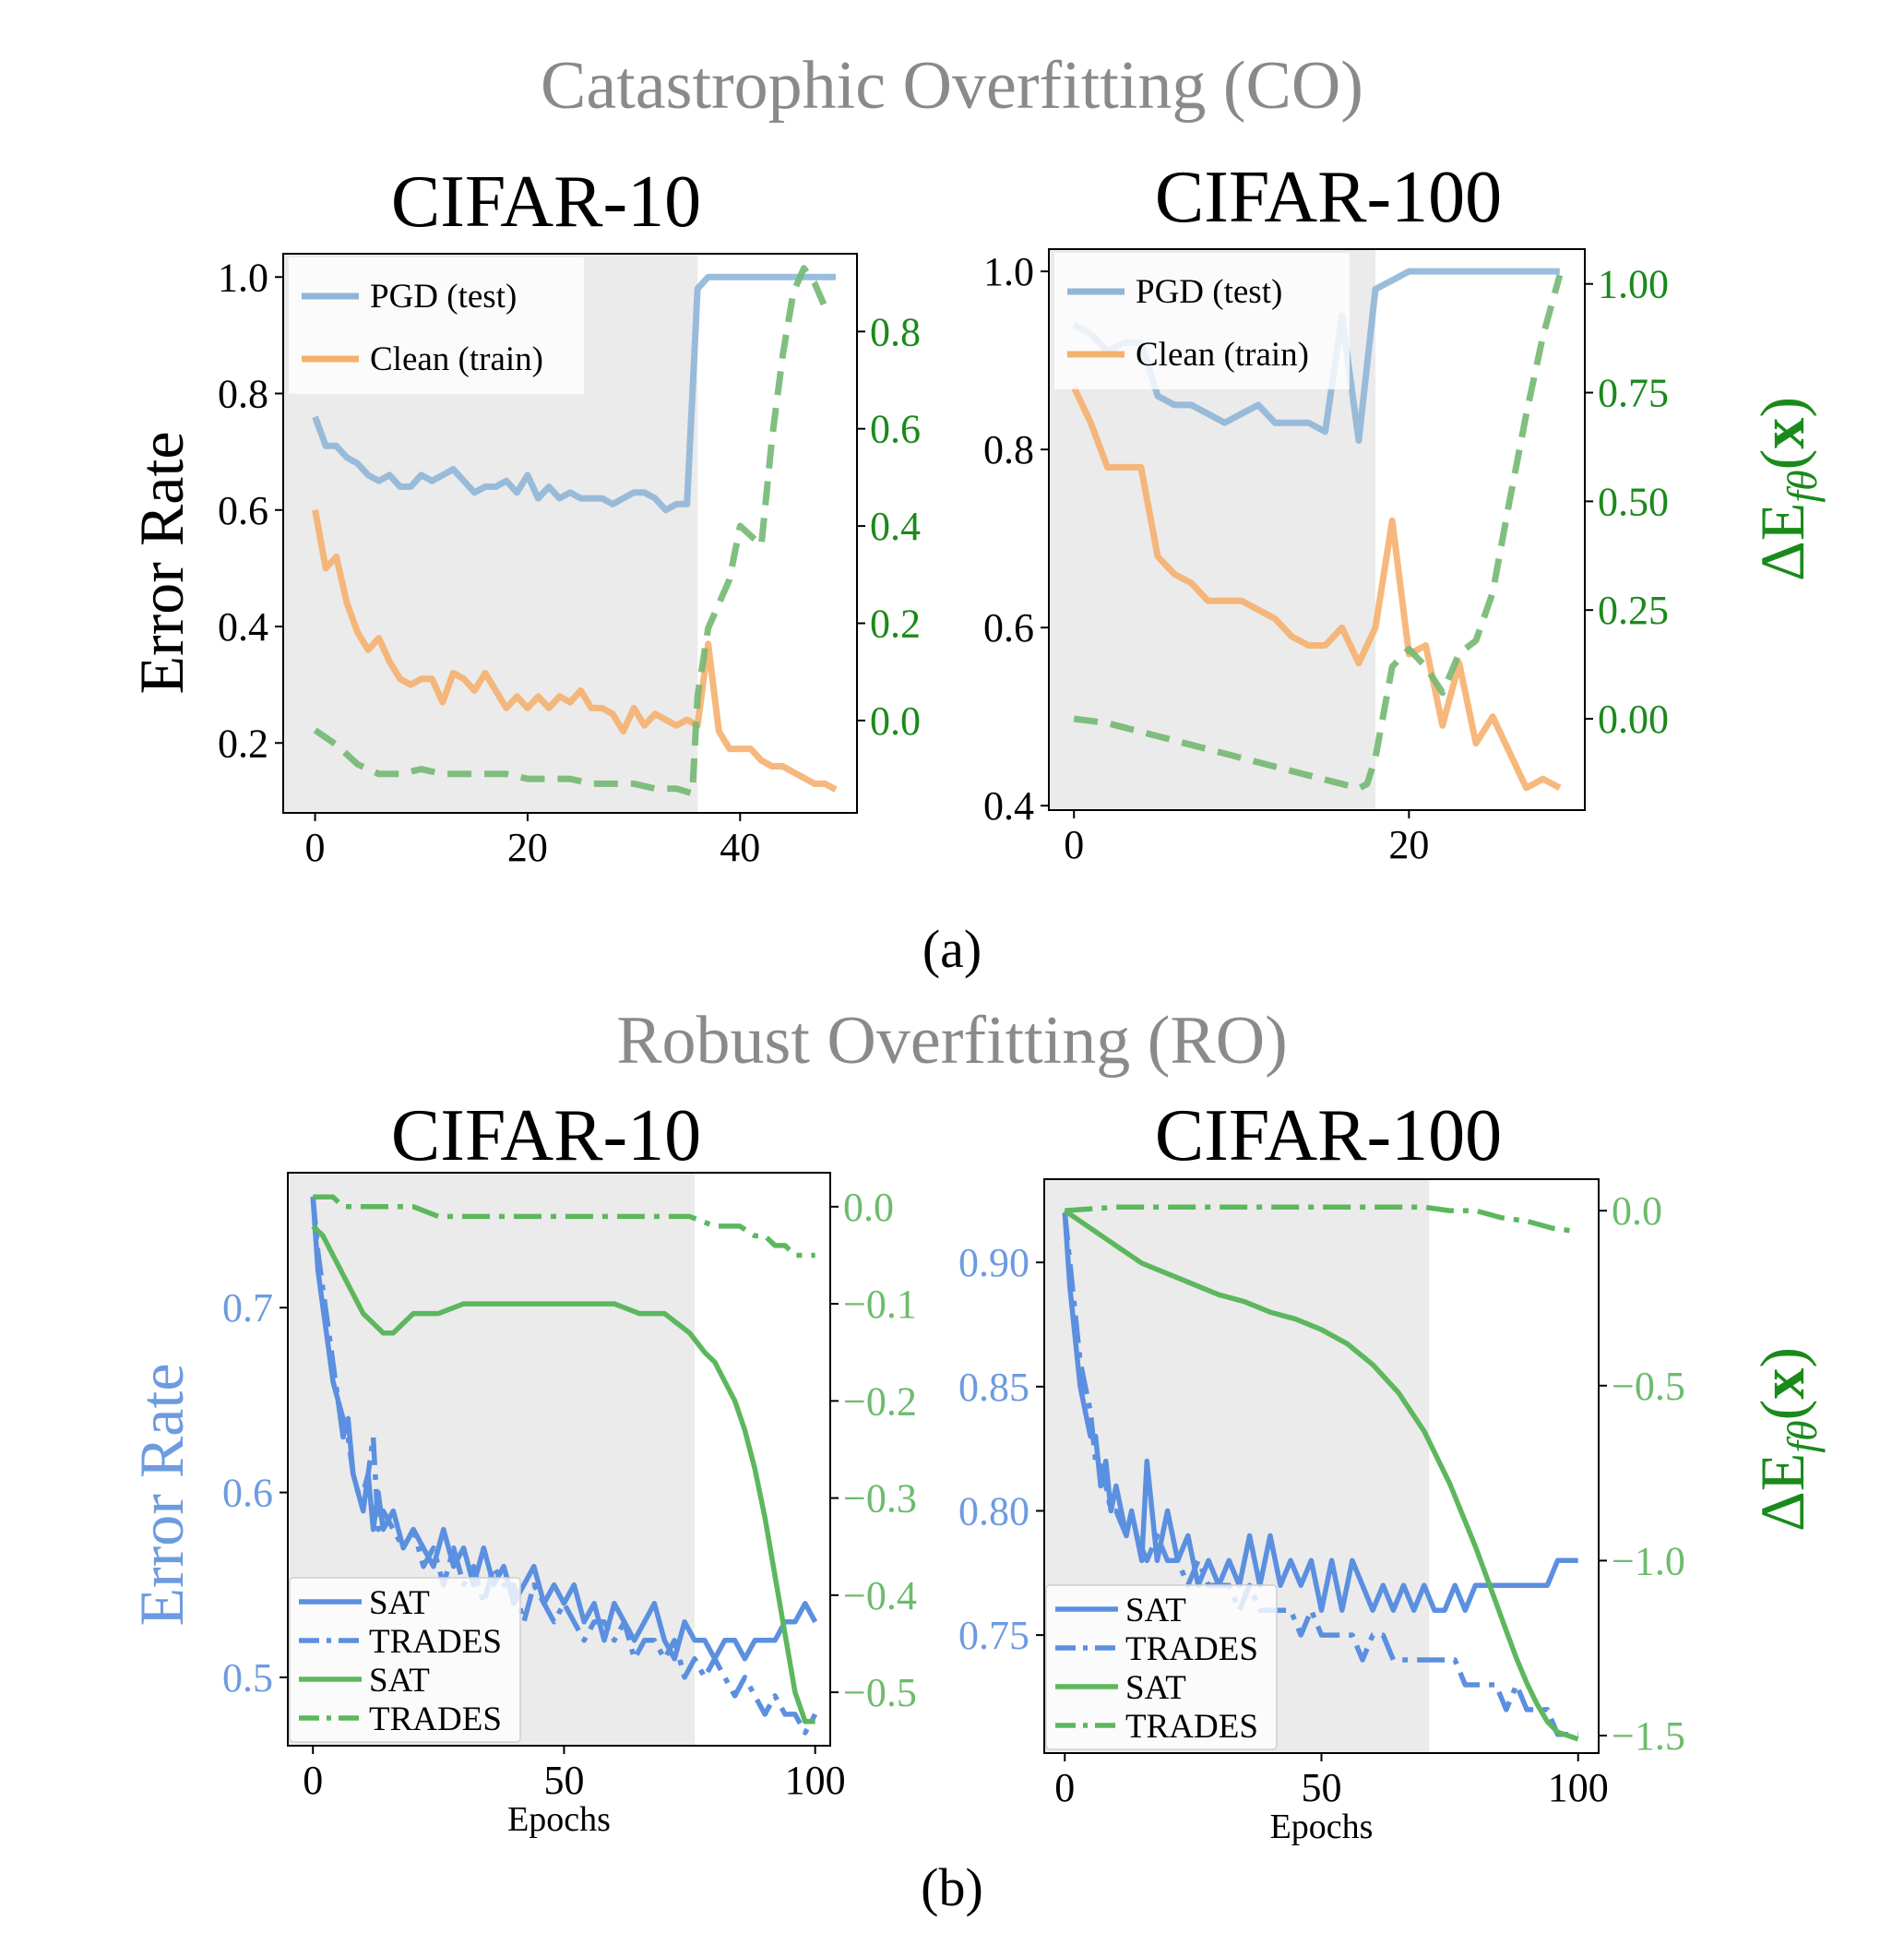 This screenshot has height=1945, width=1904. Describe the element at coordinates (993, 1262) in the screenshot. I see `y-tick-label: 0.90` at that location.